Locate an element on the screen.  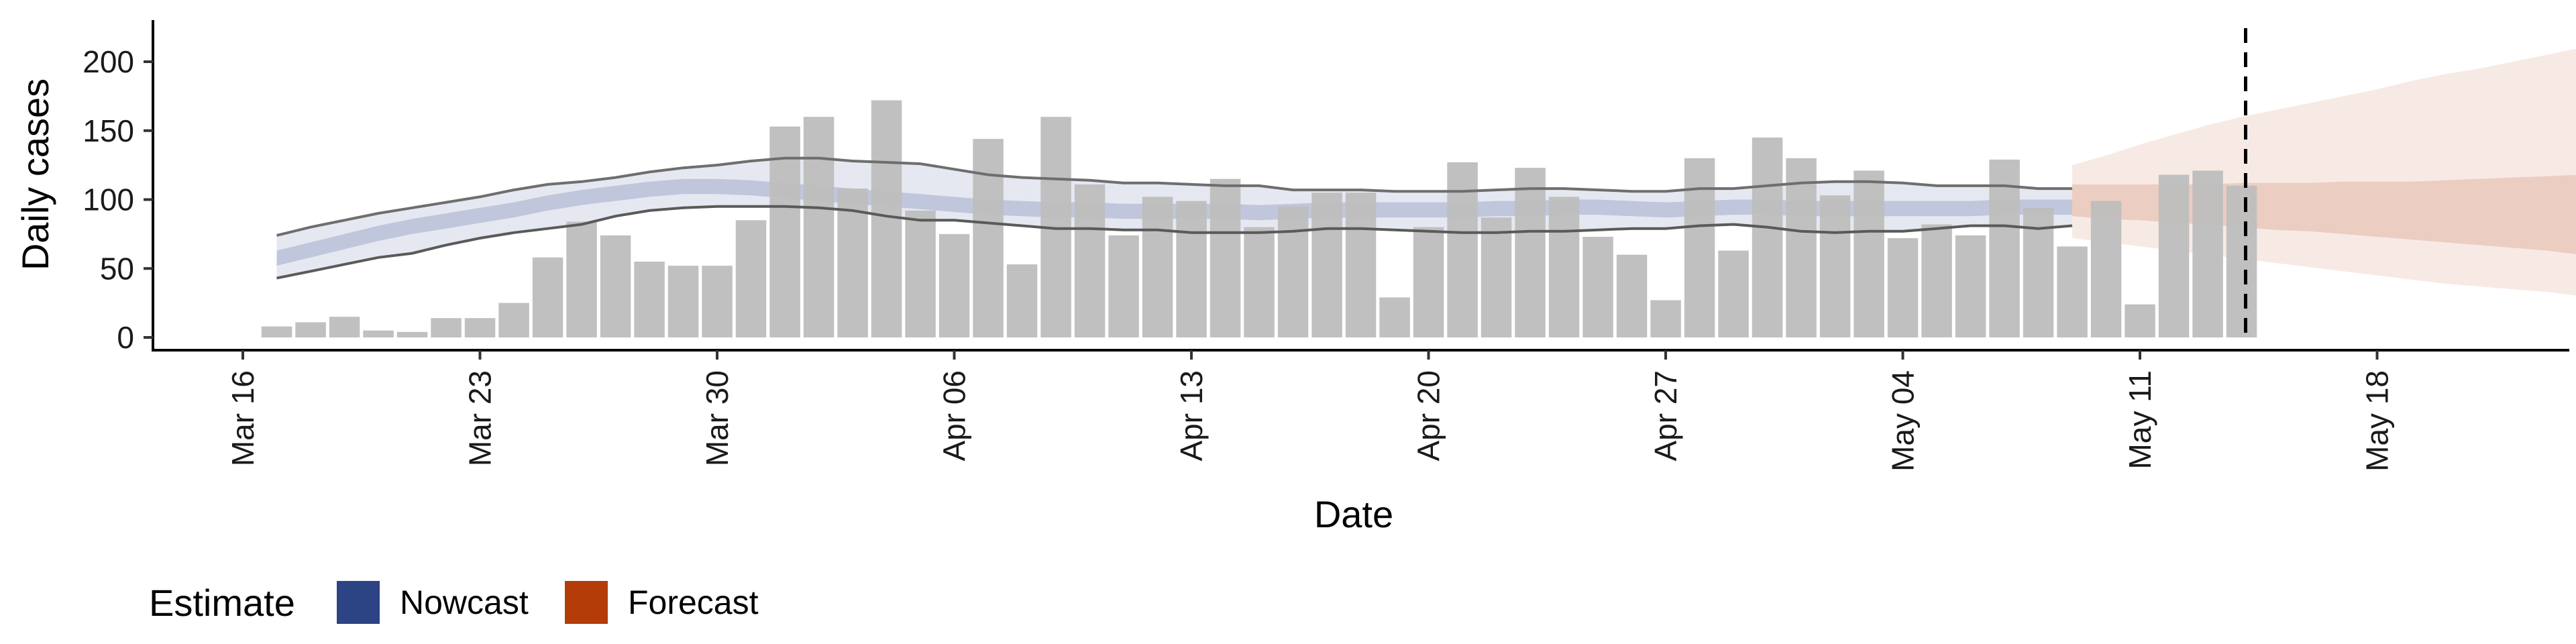
legend-label-forecast: Forecast is located at coordinates (693, 602).